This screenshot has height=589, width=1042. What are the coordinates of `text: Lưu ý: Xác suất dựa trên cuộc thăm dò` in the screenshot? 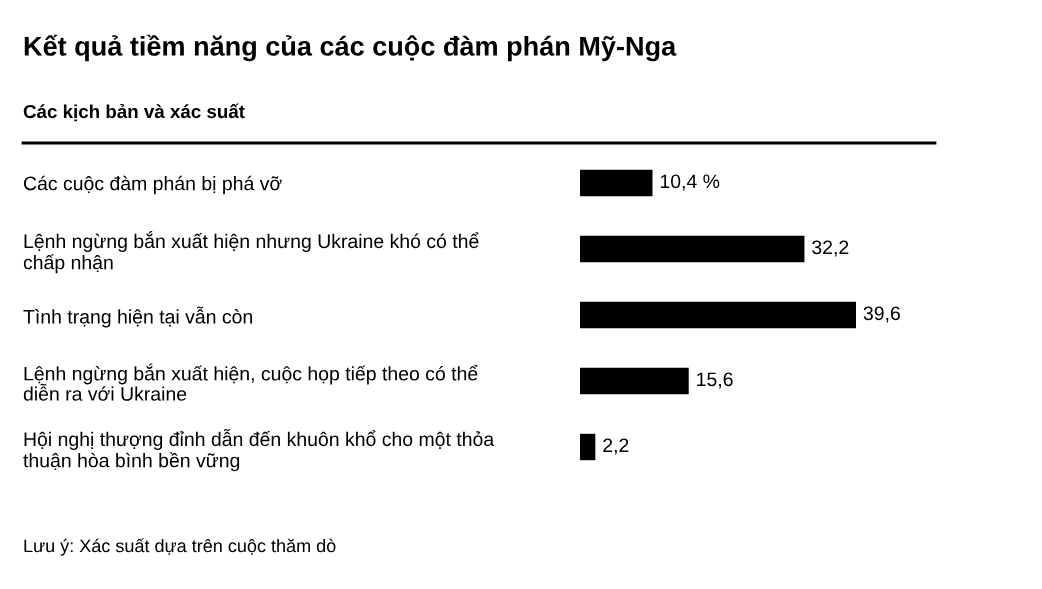 It's located at (180, 547).